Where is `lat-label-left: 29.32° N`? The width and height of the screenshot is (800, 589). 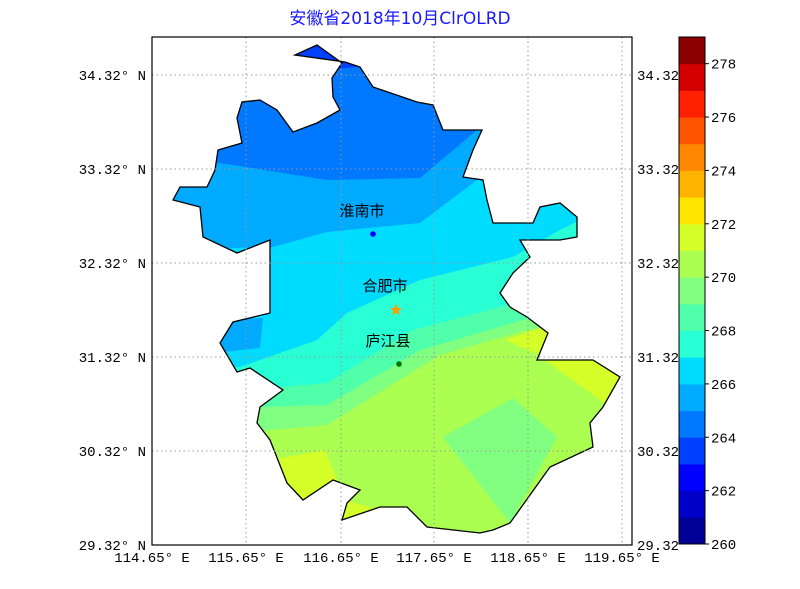
lat-label-left: 29.32° N is located at coordinates (112, 547).